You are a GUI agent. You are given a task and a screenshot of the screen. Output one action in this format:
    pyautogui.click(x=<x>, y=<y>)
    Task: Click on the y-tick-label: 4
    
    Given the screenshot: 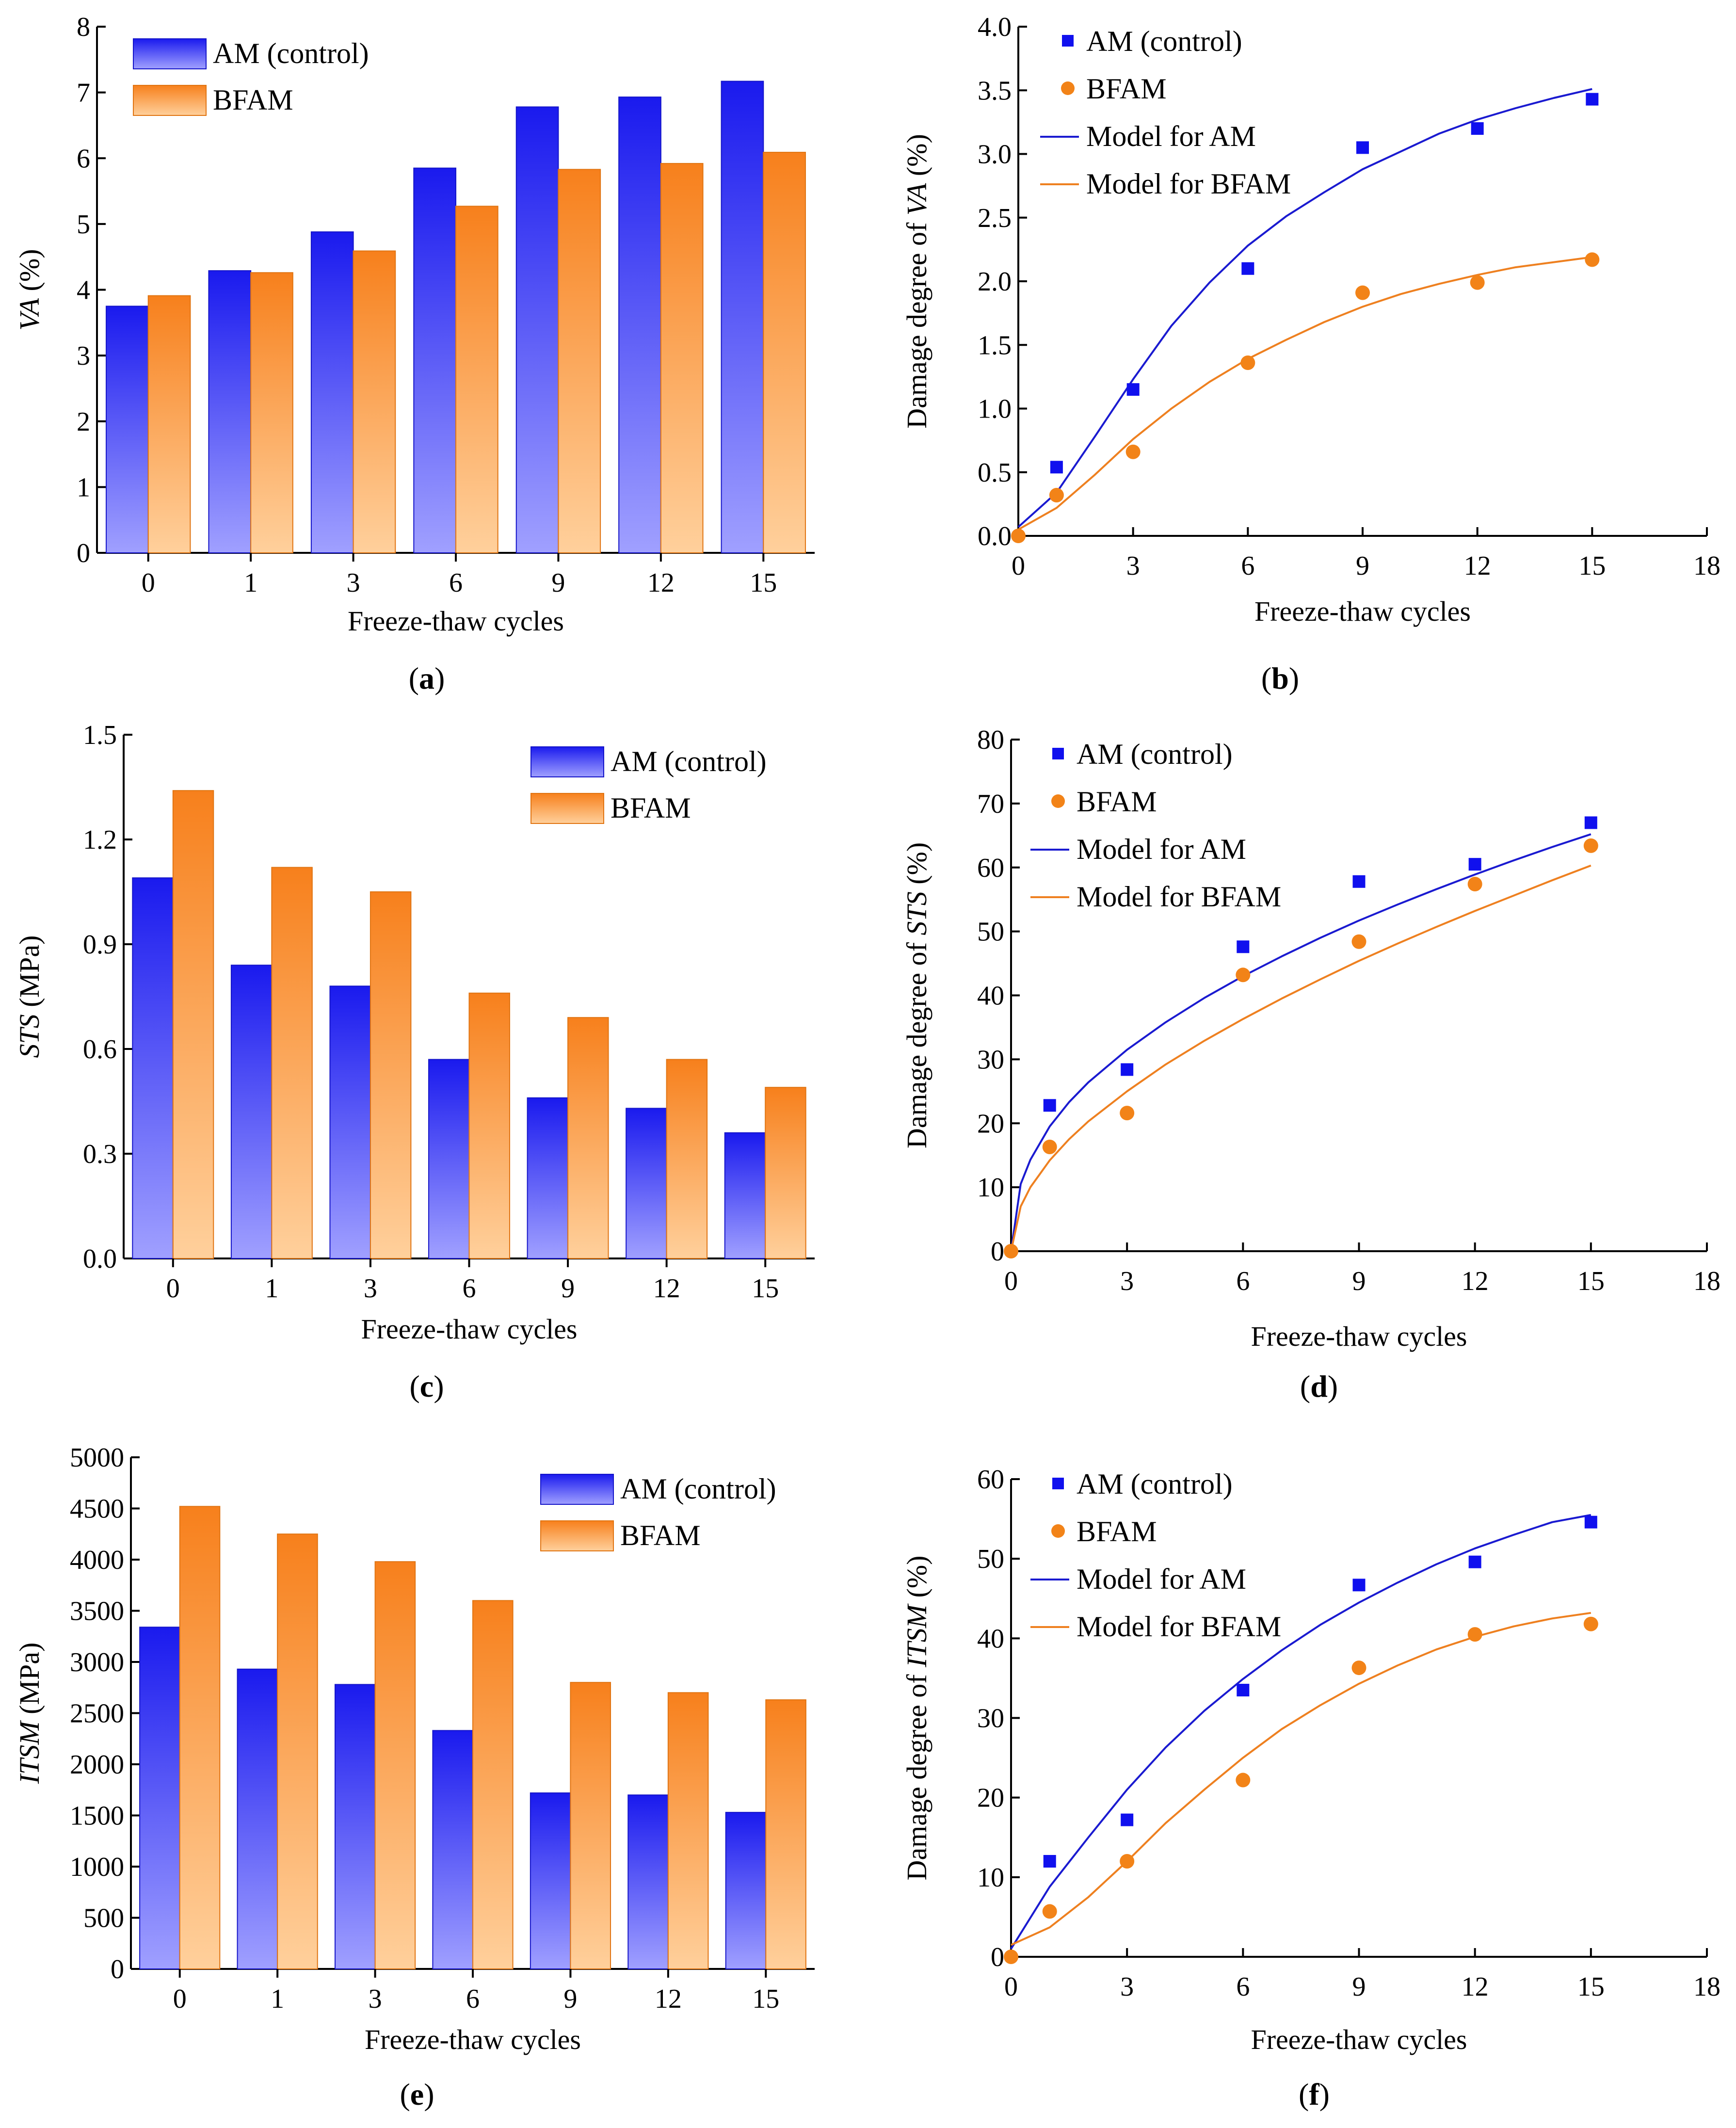 What is the action you would take?
    pyautogui.click(x=83, y=291)
    